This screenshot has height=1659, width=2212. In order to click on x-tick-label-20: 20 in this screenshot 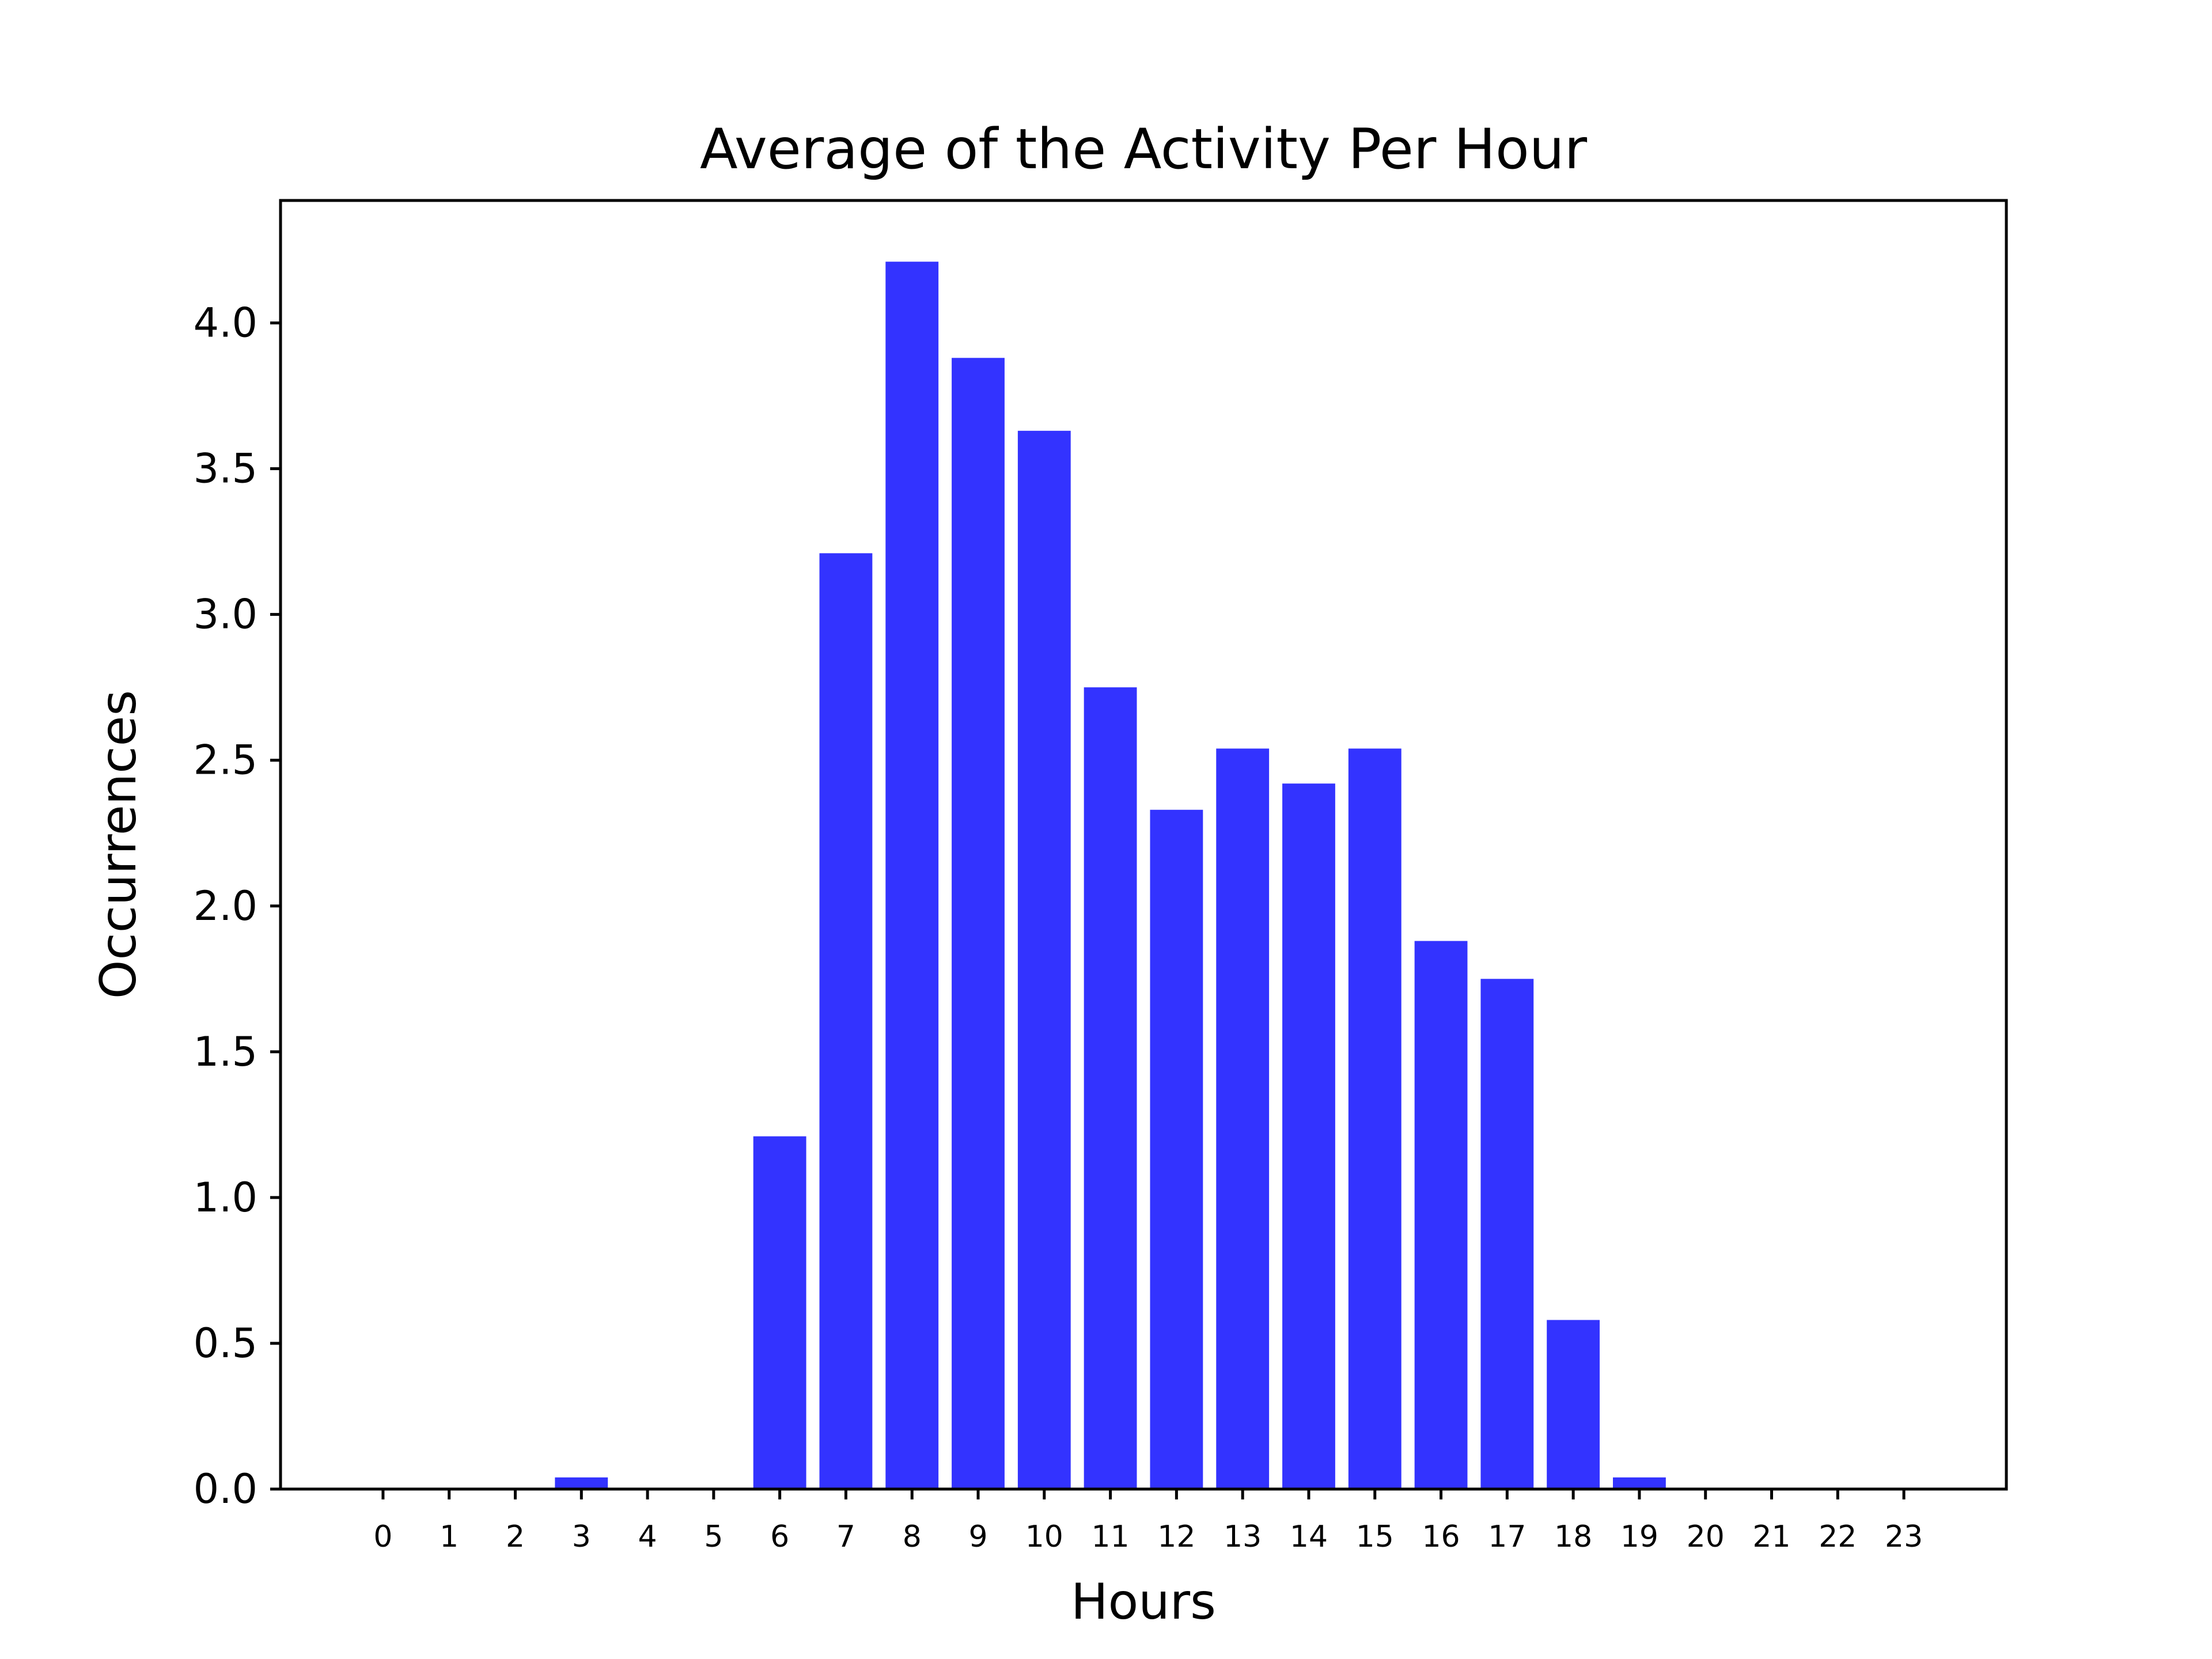, I will do `click(1706, 1537)`.